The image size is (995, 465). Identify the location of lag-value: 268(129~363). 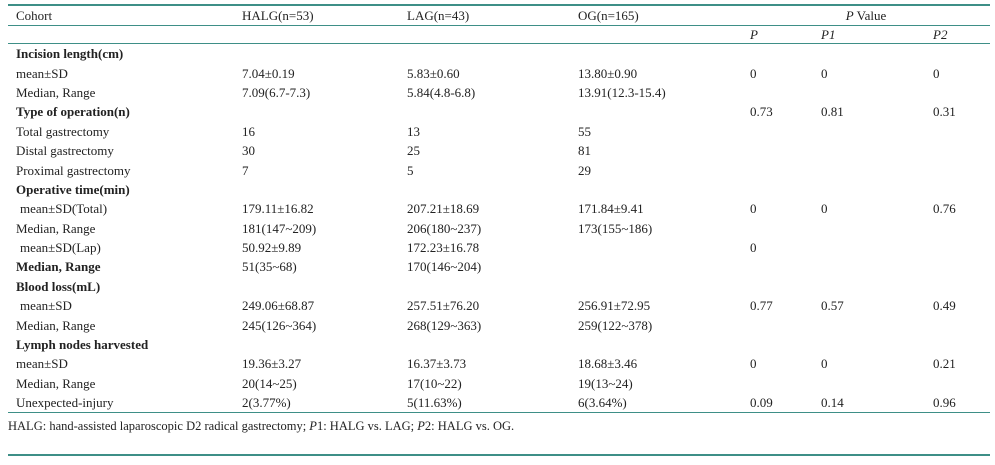
(444, 325).